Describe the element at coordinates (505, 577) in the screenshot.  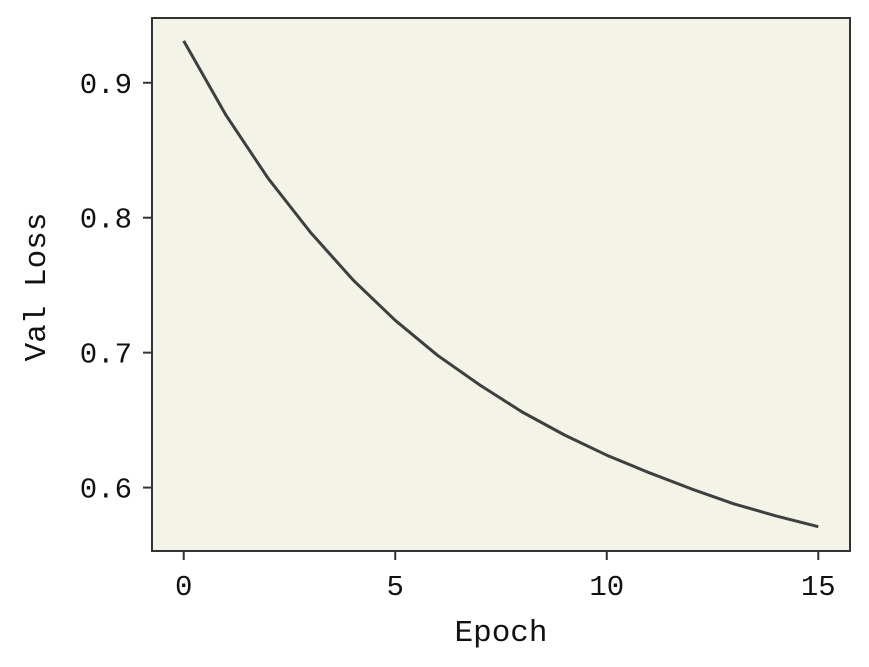
I see `x-axis-ticks: 0 5 10 15` at that location.